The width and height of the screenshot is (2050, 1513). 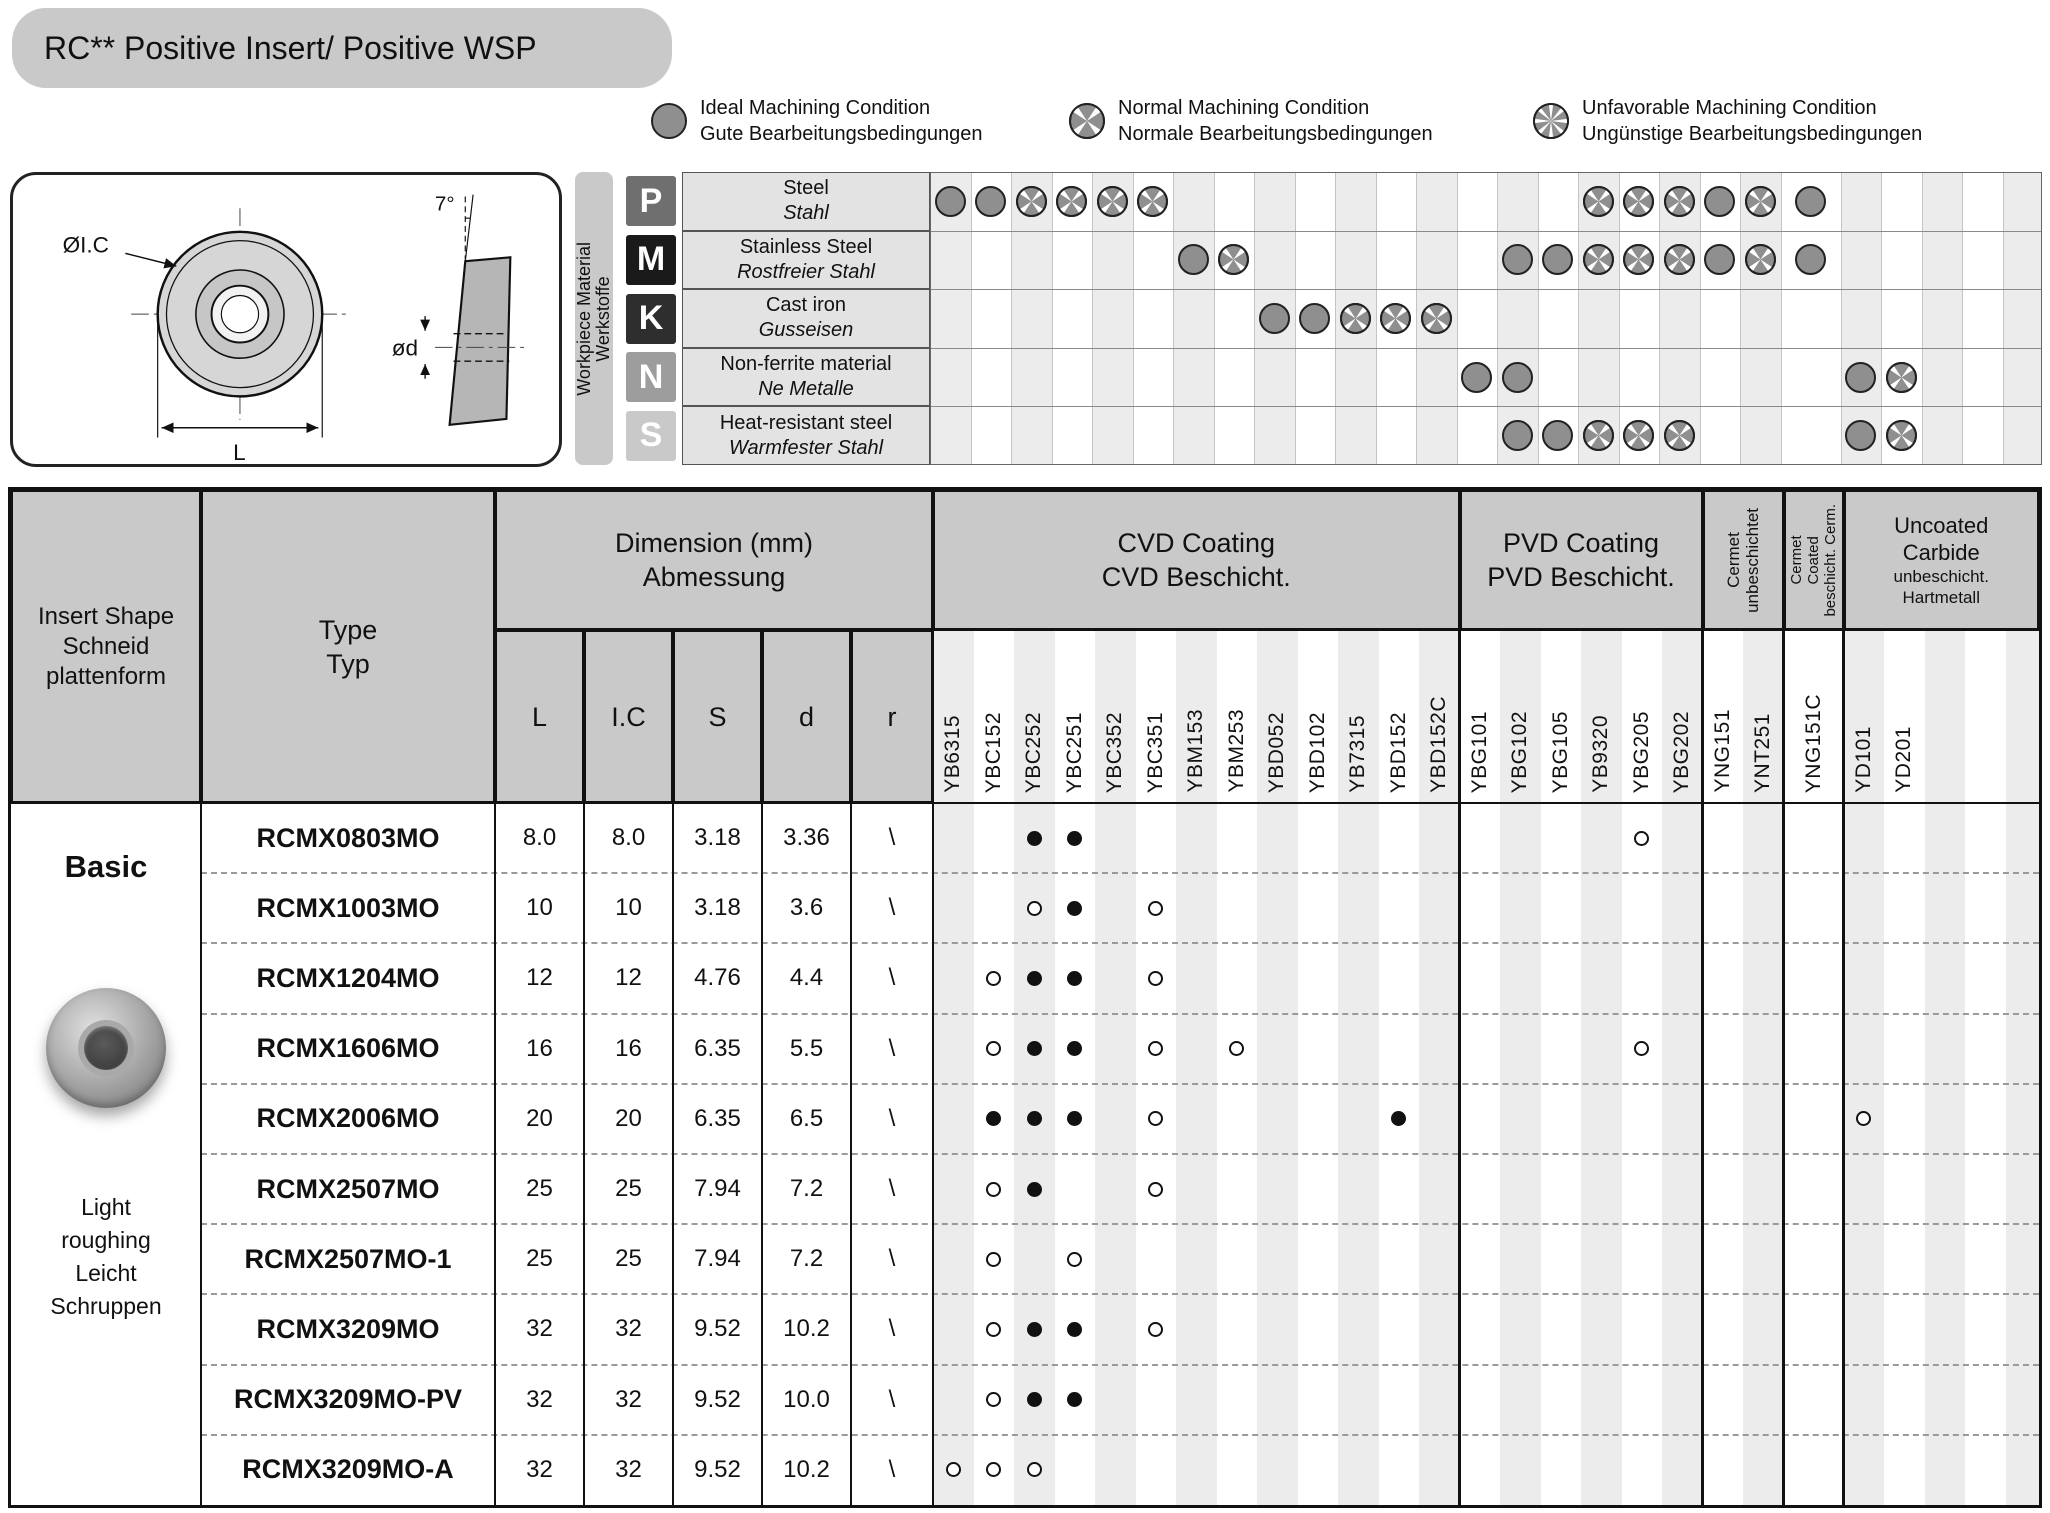 I want to click on normal-condition-legend-icon, so click(x=1087, y=121).